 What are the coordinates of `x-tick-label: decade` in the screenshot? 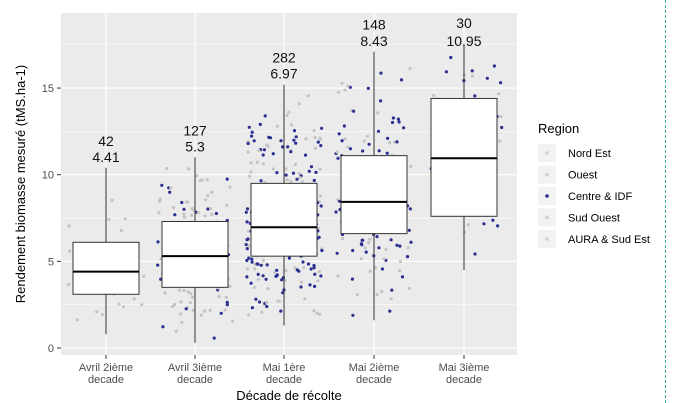 It's located at (284, 380).